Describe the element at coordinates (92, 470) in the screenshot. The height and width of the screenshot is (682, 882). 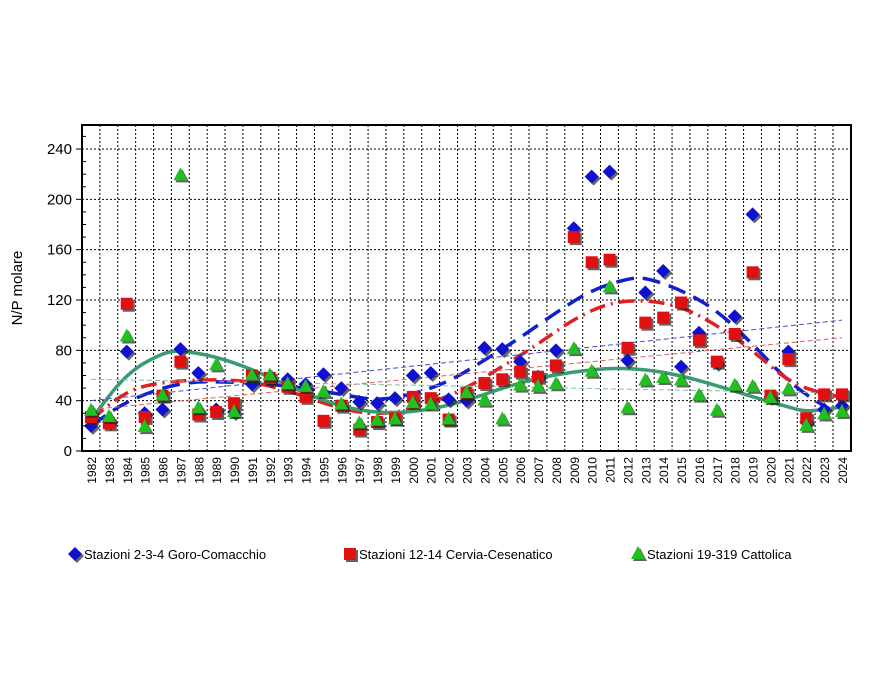
I see `x-tick-label: 1982` at that location.